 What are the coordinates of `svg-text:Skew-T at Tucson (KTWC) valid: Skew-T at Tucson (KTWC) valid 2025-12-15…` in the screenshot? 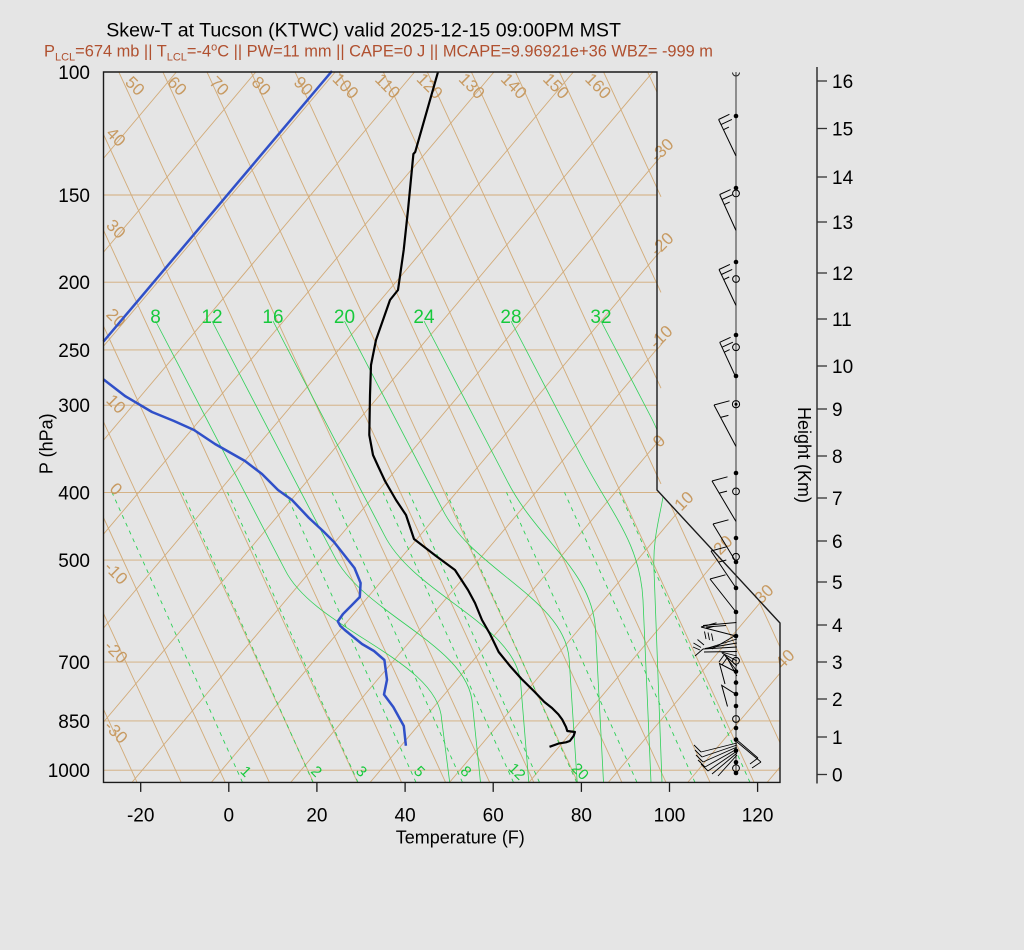 It's located at (363, 31).